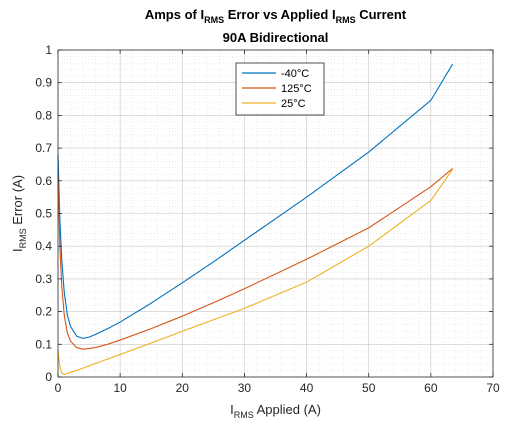  Describe the element at coordinates (287, 409) in the screenshot. I see `label-text: Applied (A)` at that location.